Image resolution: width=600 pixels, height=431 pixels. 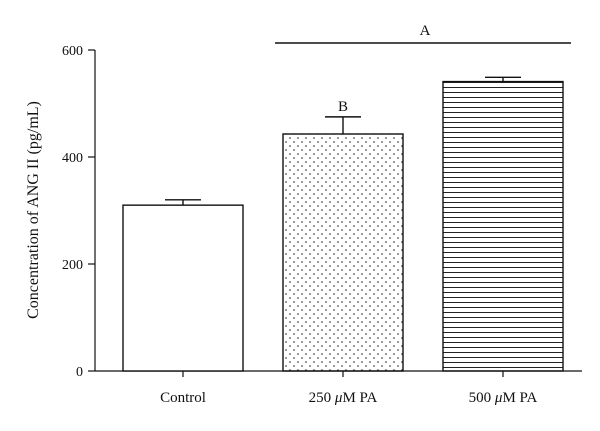 I want to click on y-axis-title: Concentration of ANG II (pg/mL), so click(x=33, y=210).